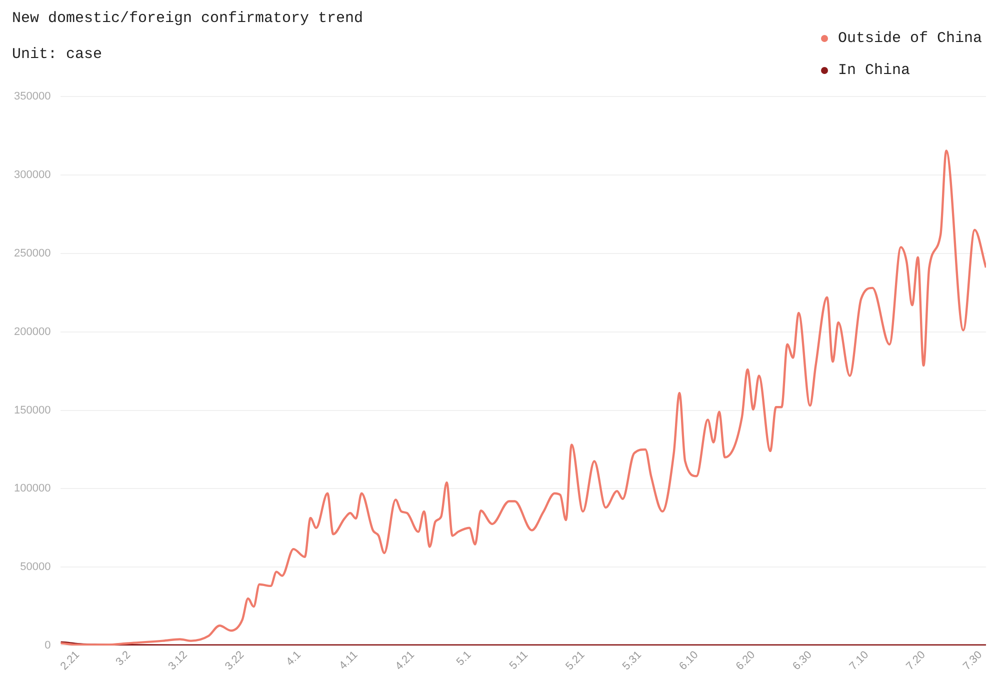 The image size is (994, 680). Describe the element at coordinates (234, 660) in the screenshot. I see `x-tick-label: 3.22` at that location.